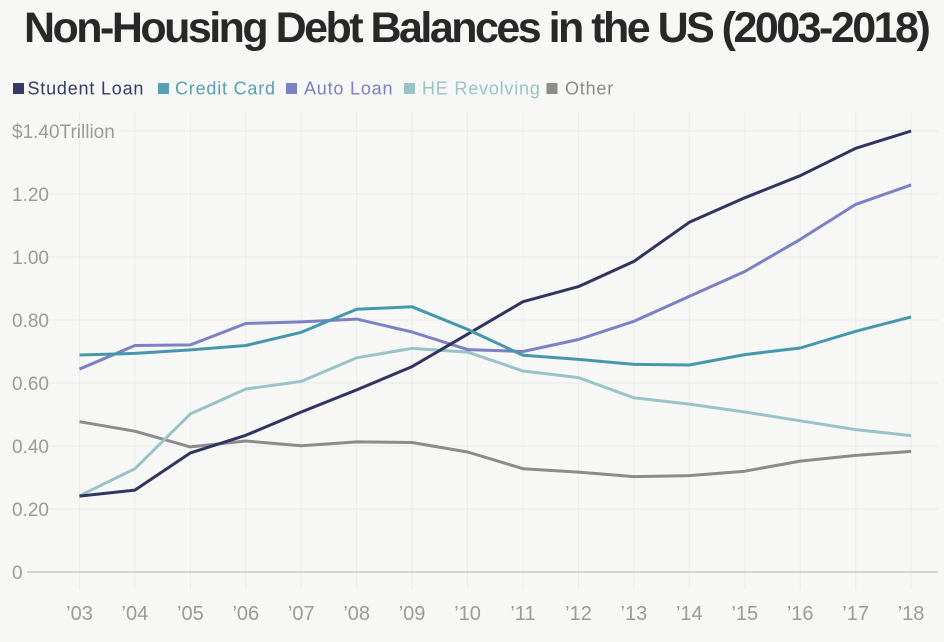  I want to click on svg-text: 1.00, so click(30, 258).